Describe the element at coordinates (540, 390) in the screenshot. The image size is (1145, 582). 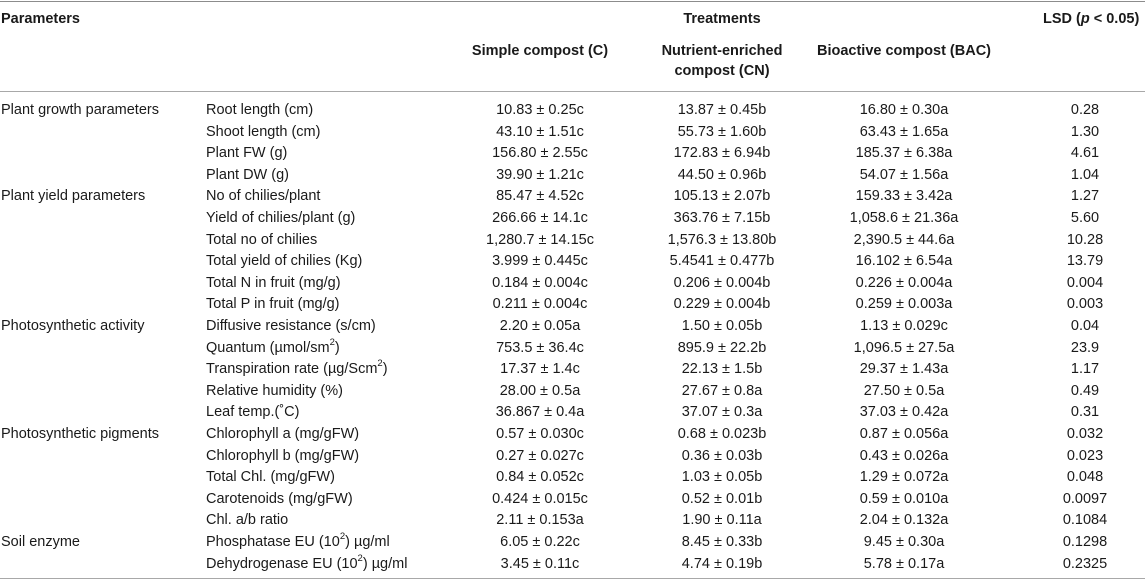
I see `value-simple-compost: 28.00 ± 0.5a` at that location.